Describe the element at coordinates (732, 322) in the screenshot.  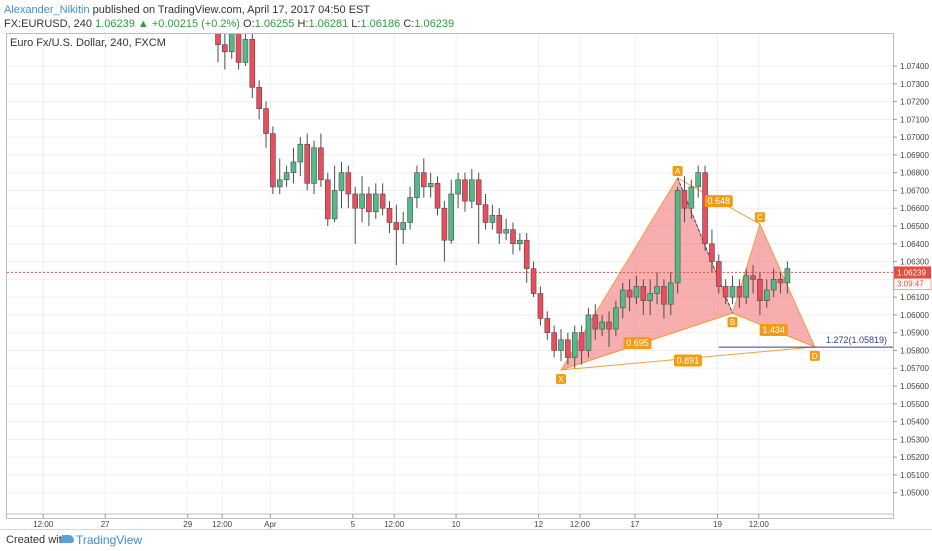
I see `pattern-point-badge-b` at that location.